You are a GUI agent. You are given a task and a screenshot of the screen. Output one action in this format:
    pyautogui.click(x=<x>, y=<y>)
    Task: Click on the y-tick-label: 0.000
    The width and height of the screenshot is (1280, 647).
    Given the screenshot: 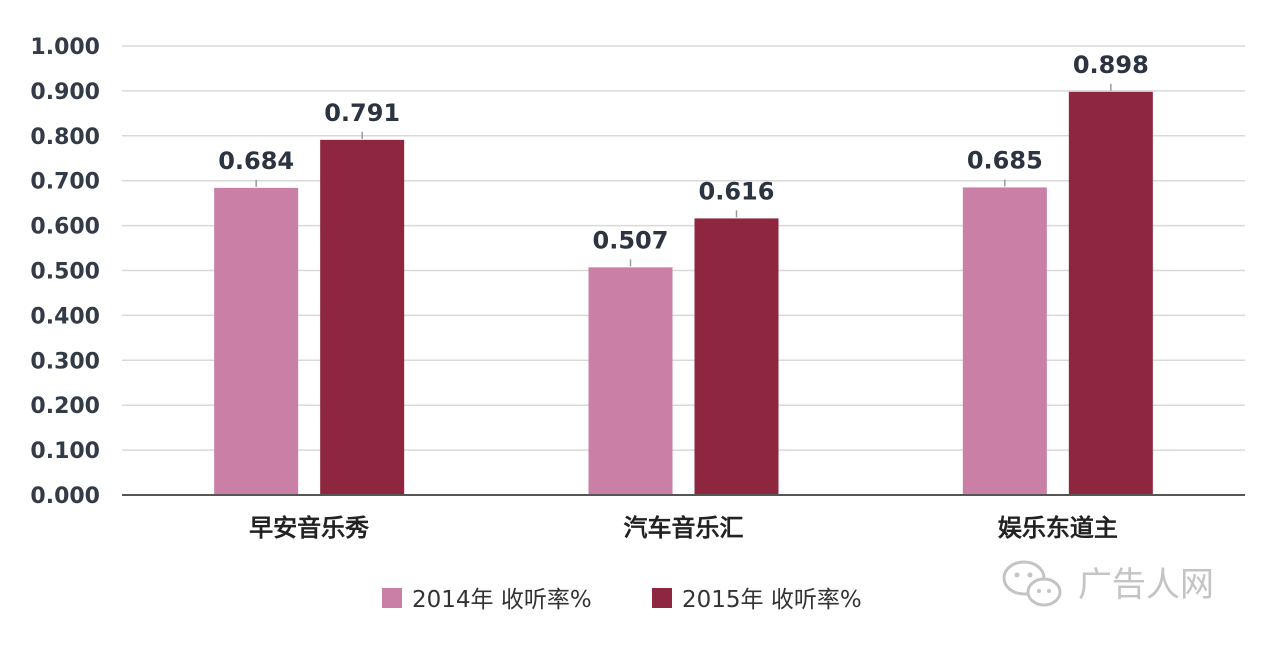 What is the action you would take?
    pyautogui.click(x=65, y=496)
    